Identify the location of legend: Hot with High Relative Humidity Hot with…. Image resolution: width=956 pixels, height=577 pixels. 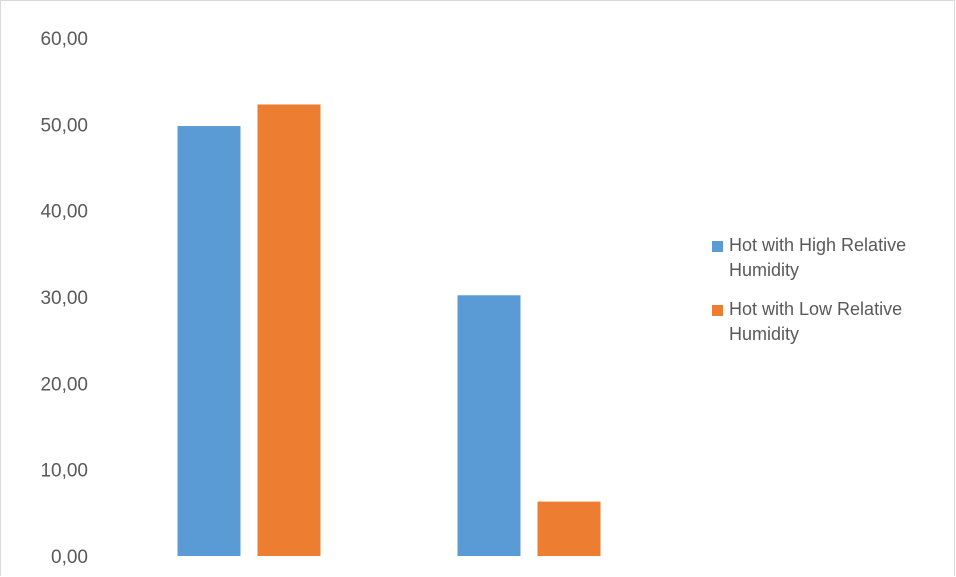
(832, 297).